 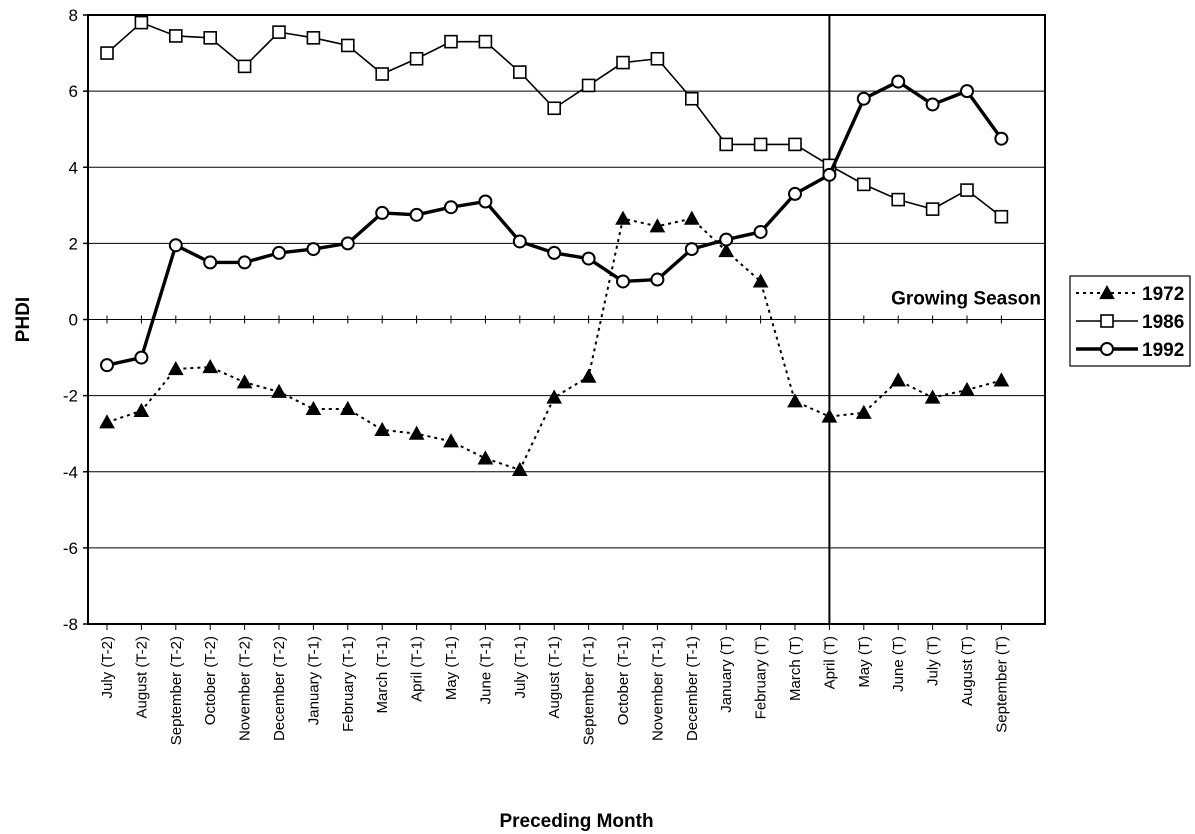 I want to click on legend: 1972 1986 1992, so click(x=1130, y=321).